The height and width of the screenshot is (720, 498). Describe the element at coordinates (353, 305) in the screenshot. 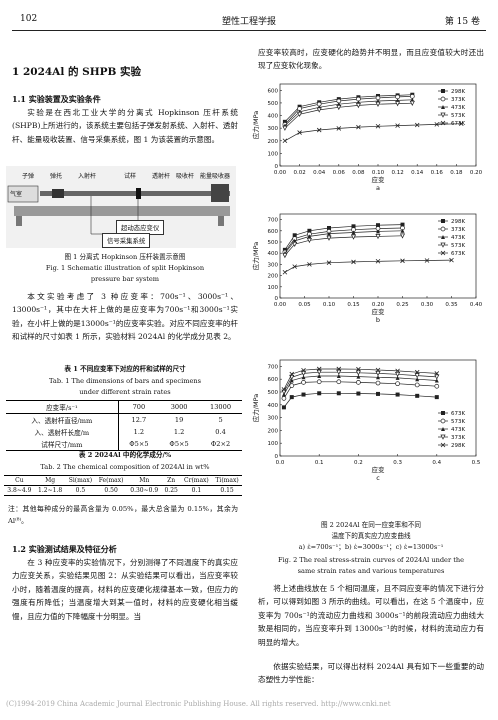

I see `x-tick-label: 0.15` at that location.